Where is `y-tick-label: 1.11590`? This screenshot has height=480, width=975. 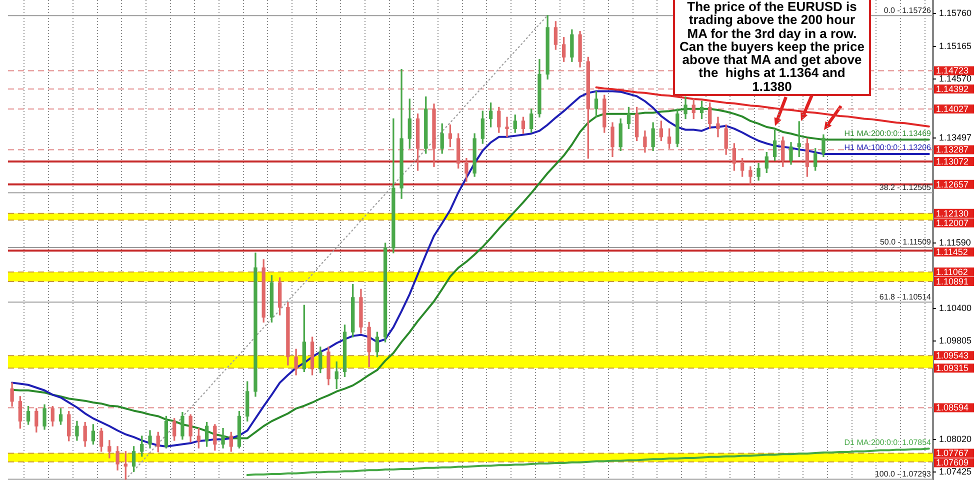
y-tick-label: 1.11590 is located at coordinates (955, 243).